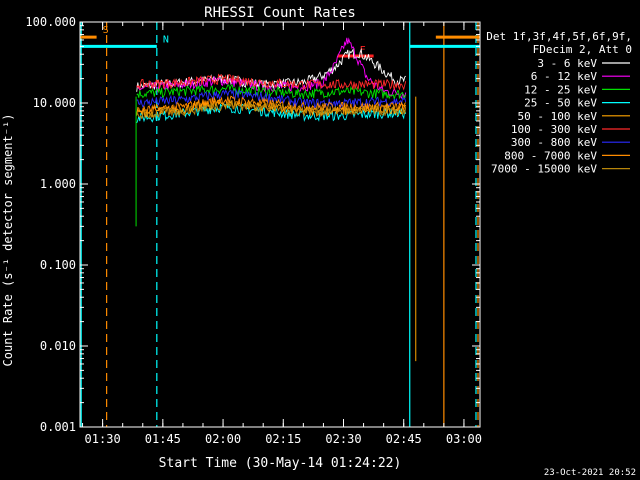  Describe the element at coordinates (363, 50) in the screenshot. I see `annotation-label-f: F` at that location.